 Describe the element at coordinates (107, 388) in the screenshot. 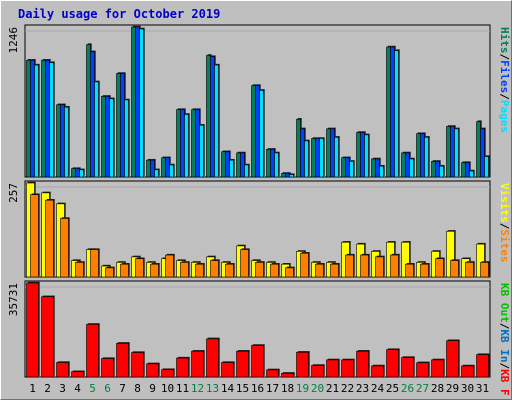

I see `x-tick-label: 6` at that location.